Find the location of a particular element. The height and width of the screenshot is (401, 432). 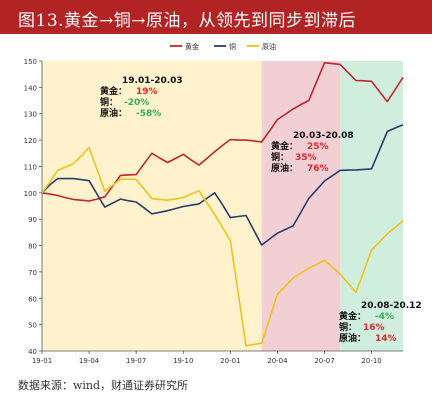

x-tick-label: 20-10 is located at coordinates (371, 361).